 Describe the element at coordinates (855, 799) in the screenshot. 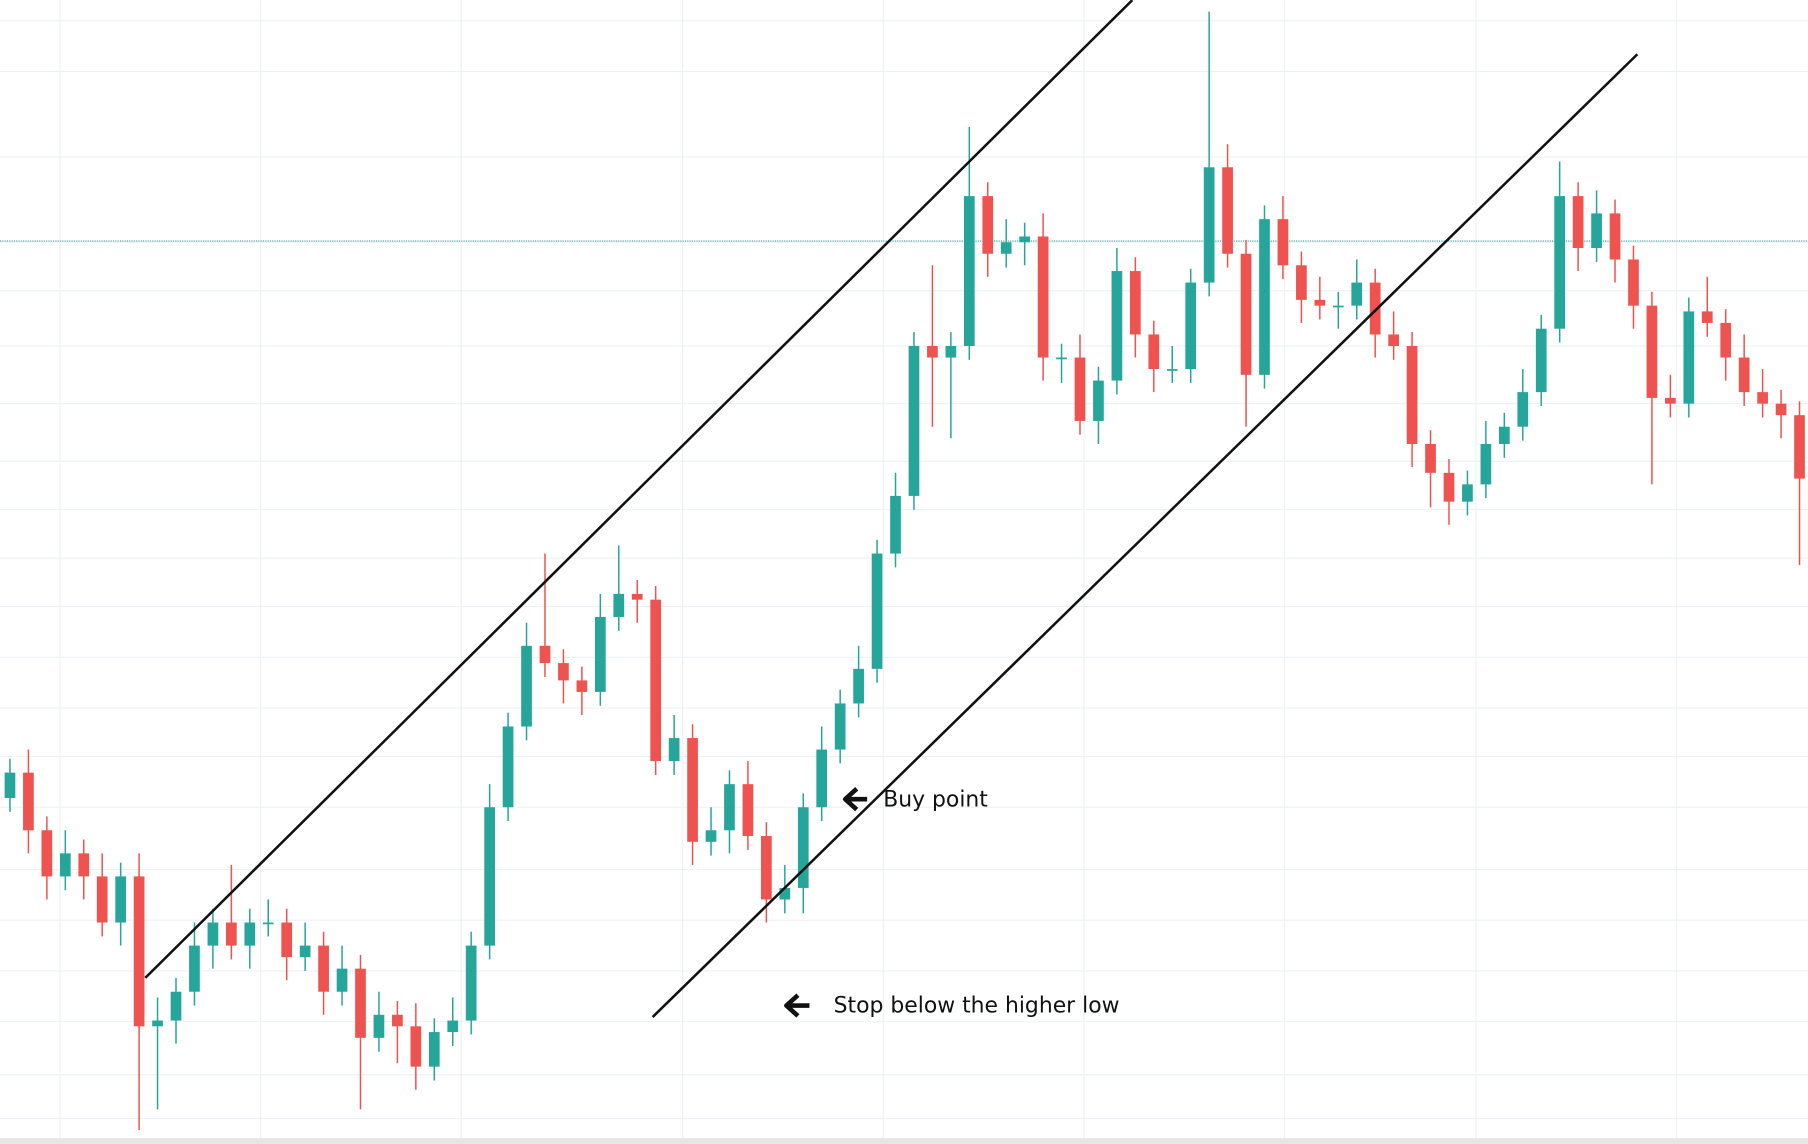

I see `buy-arrow` at that location.